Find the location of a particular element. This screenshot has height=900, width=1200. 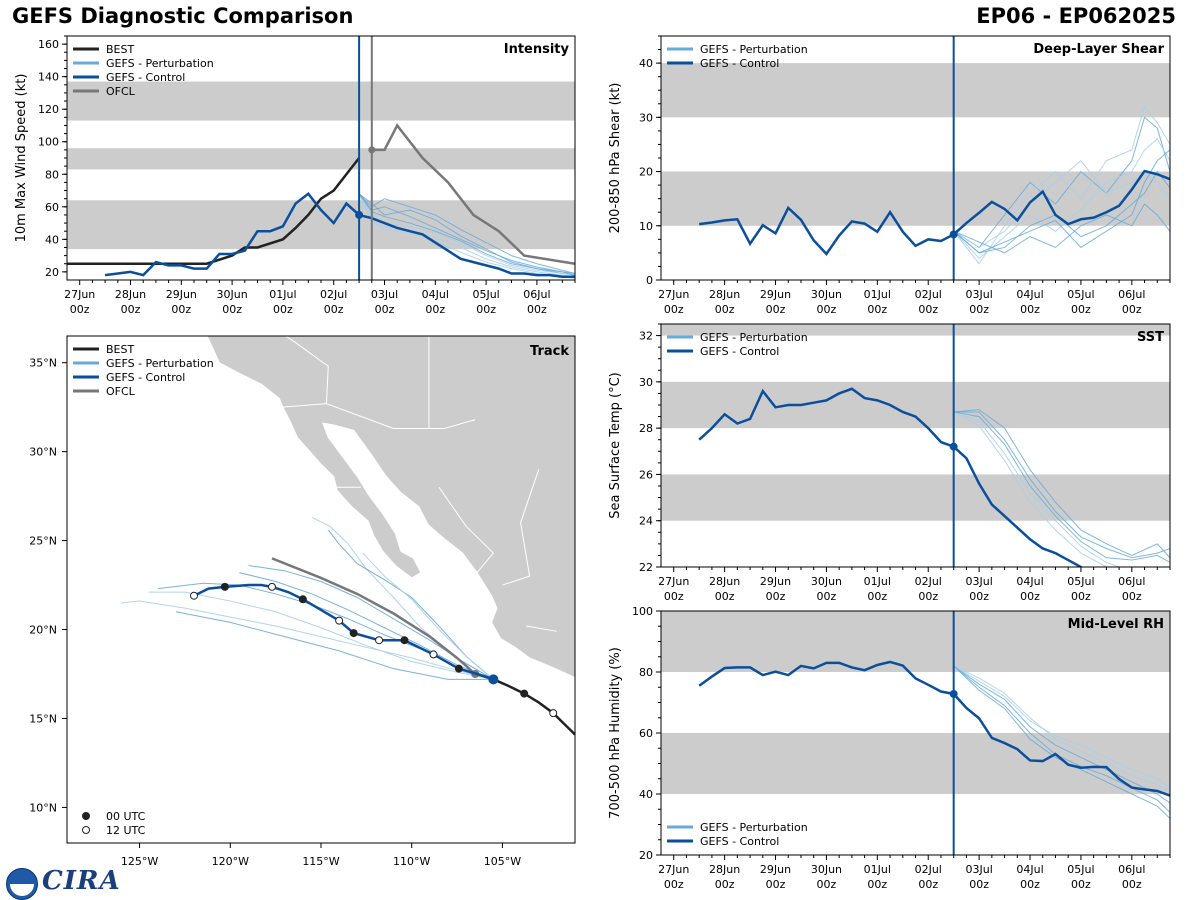

shear-init-point is located at coordinates (953, 234).